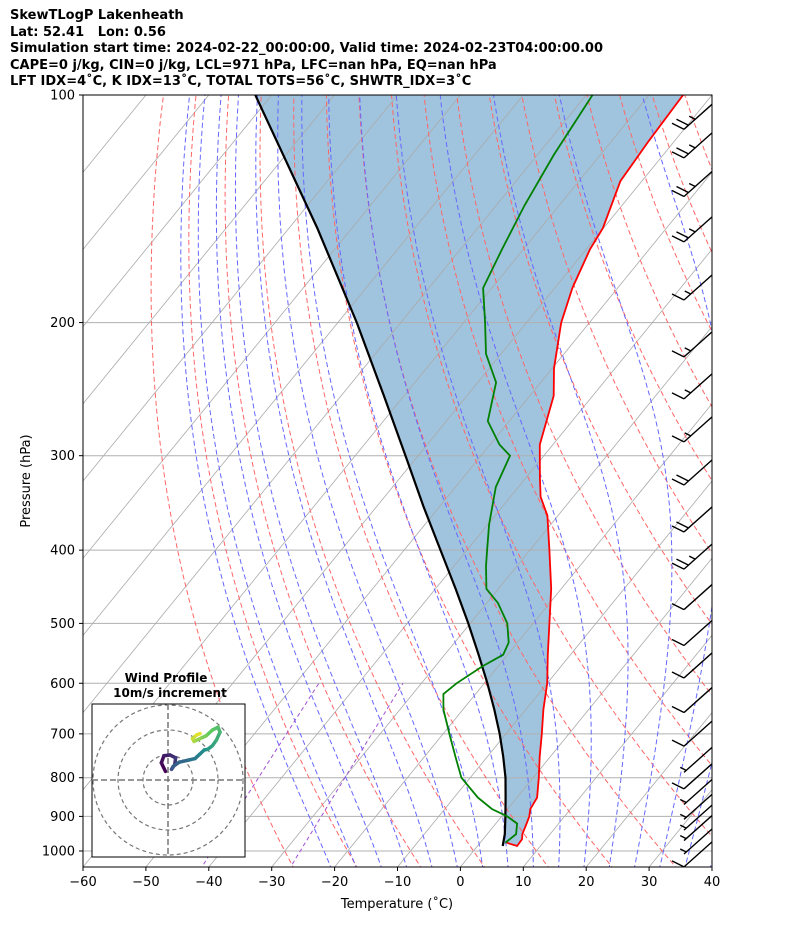  I want to click on hodograph-inset: Wind Profile 10m/s increment, so click(168, 764).